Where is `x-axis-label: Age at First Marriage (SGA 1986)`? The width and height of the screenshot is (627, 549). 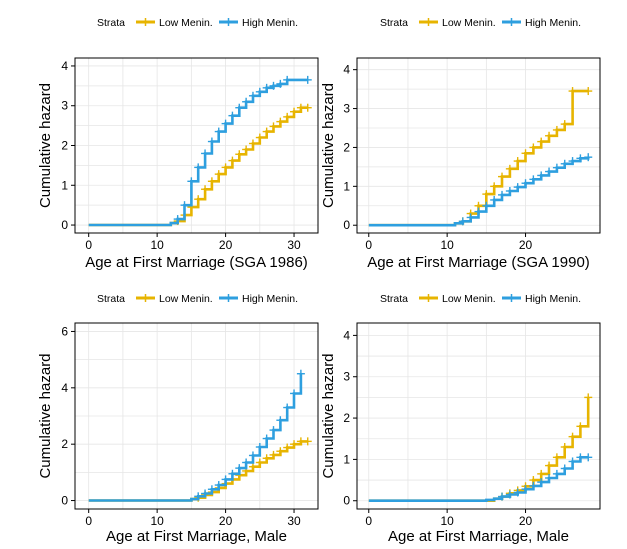
x-axis-label: Age at First Marriage (SGA 1986) is located at coordinates (196, 262).